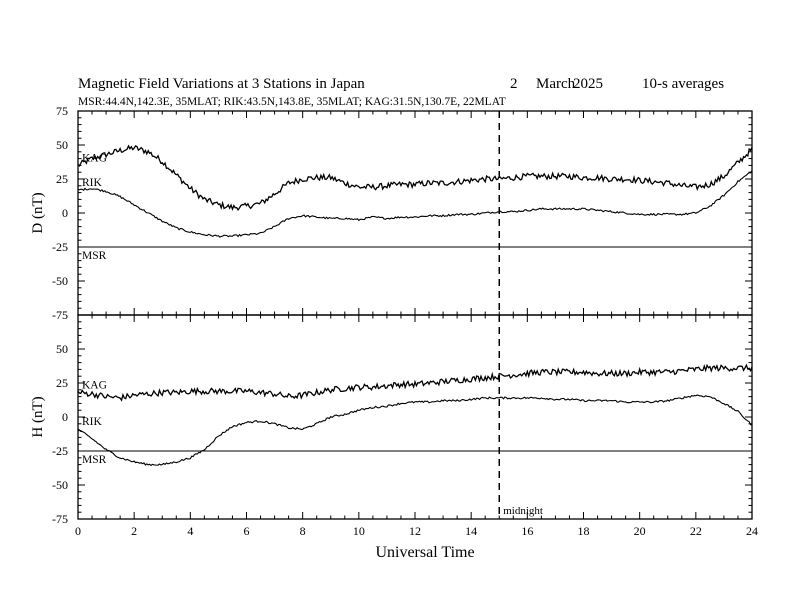 This screenshot has width=792, height=612. Describe the element at coordinates (62, 111) in the screenshot. I see `y-tick-label: 75` at that location.